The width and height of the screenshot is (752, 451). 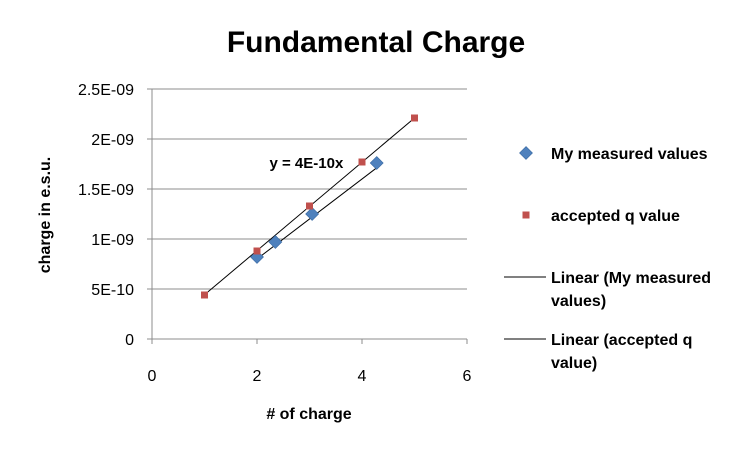 What do you see at coordinates (526, 153) in the screenshot?
I see `legend-symbol-diamond` at bounding box center [526, 153].